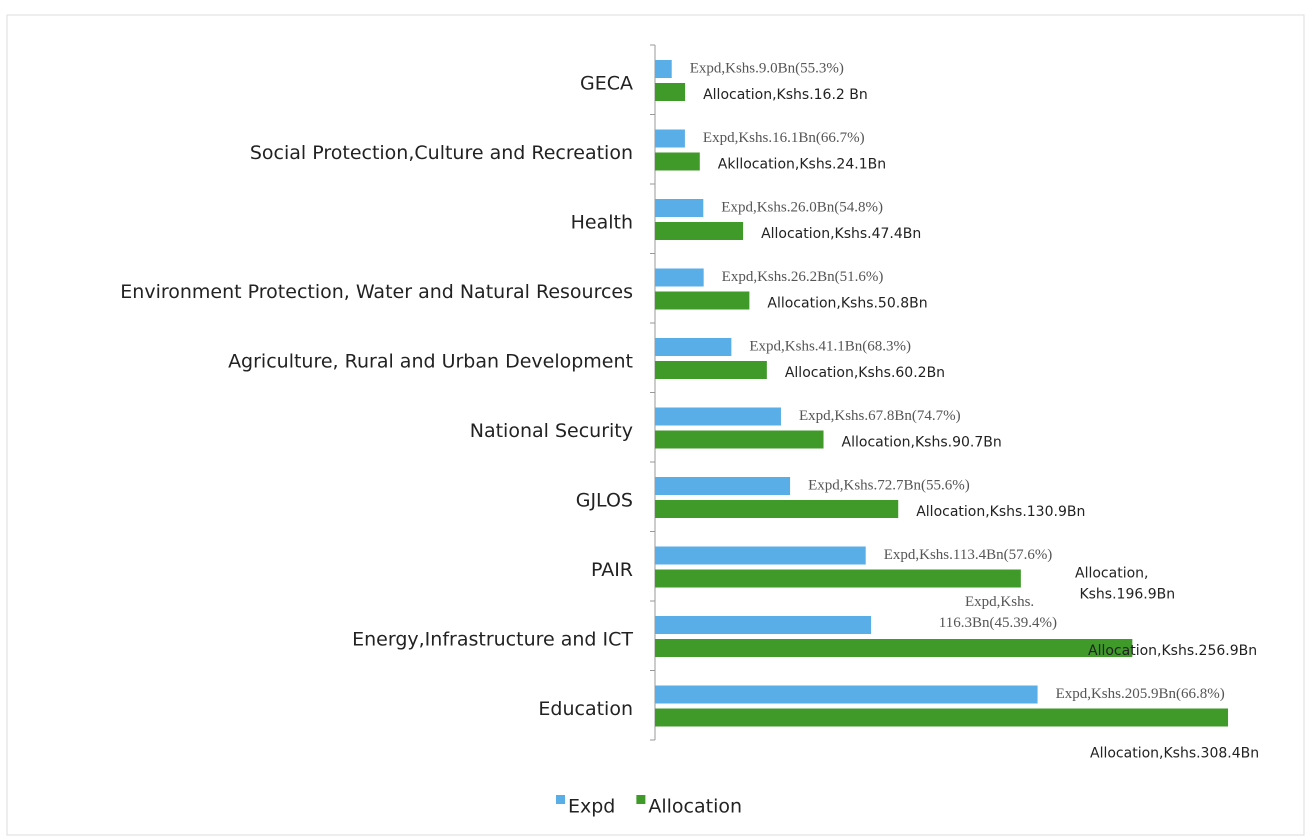 The height and width of the screenshot is (839, 1310). What do you see at coordinates (784, 138) in the screenshot?
I see `value-label: Expd,Kshs.16.1Bn(66.7%)` at bounding box center [784, 138].